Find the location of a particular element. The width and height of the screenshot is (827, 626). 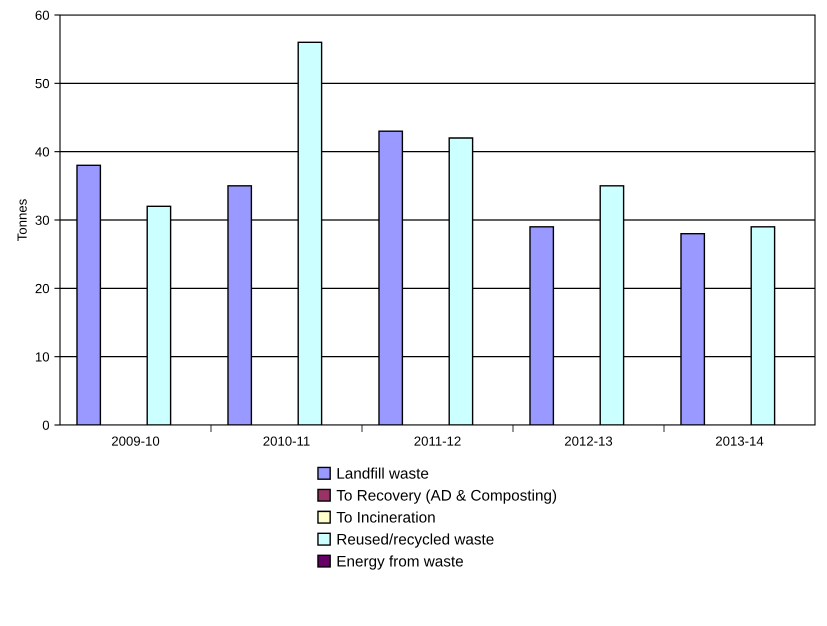

y-tick-label: 20 is located at coordinates (43, 289).